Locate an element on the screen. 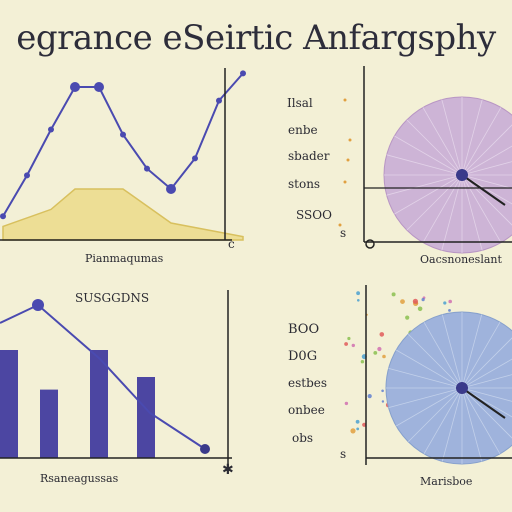 The height and width of the screenshot is (512, 512). legend-item: SSOO is located at coordinates (314, 215).